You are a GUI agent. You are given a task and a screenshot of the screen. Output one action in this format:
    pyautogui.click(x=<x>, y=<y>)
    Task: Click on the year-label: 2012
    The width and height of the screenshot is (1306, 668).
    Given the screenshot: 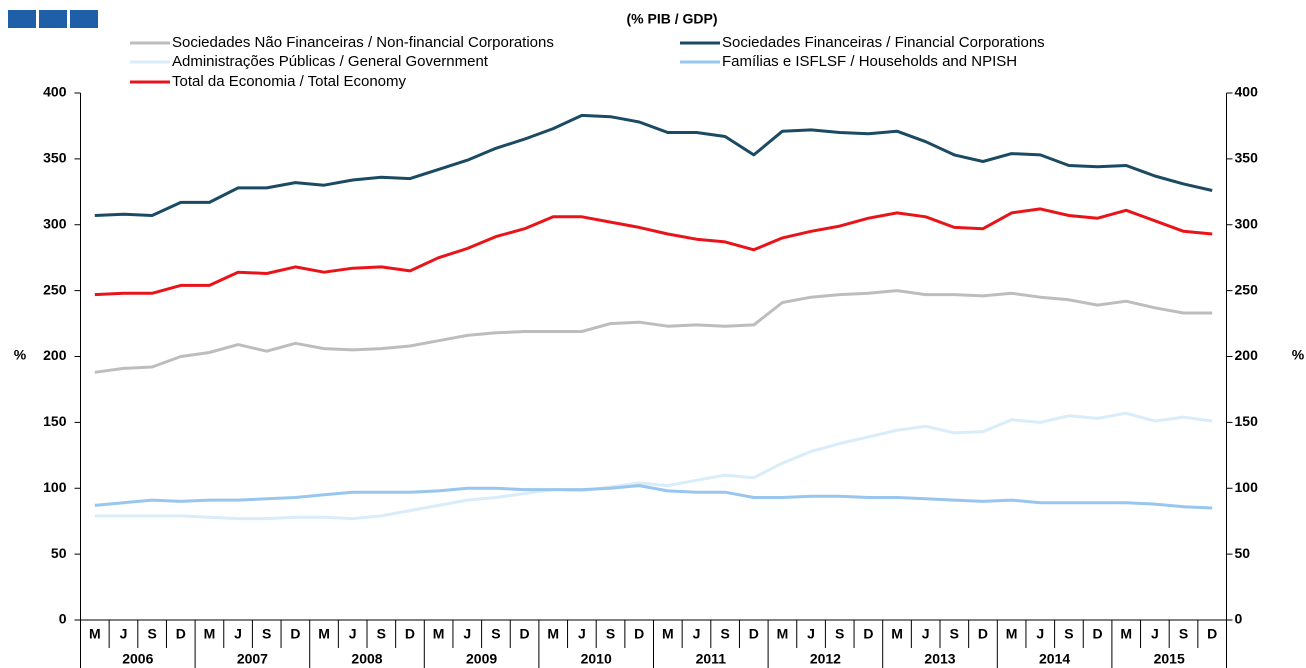 What is the action you would take?
    pyautogui.click(x=825, y=659)
    